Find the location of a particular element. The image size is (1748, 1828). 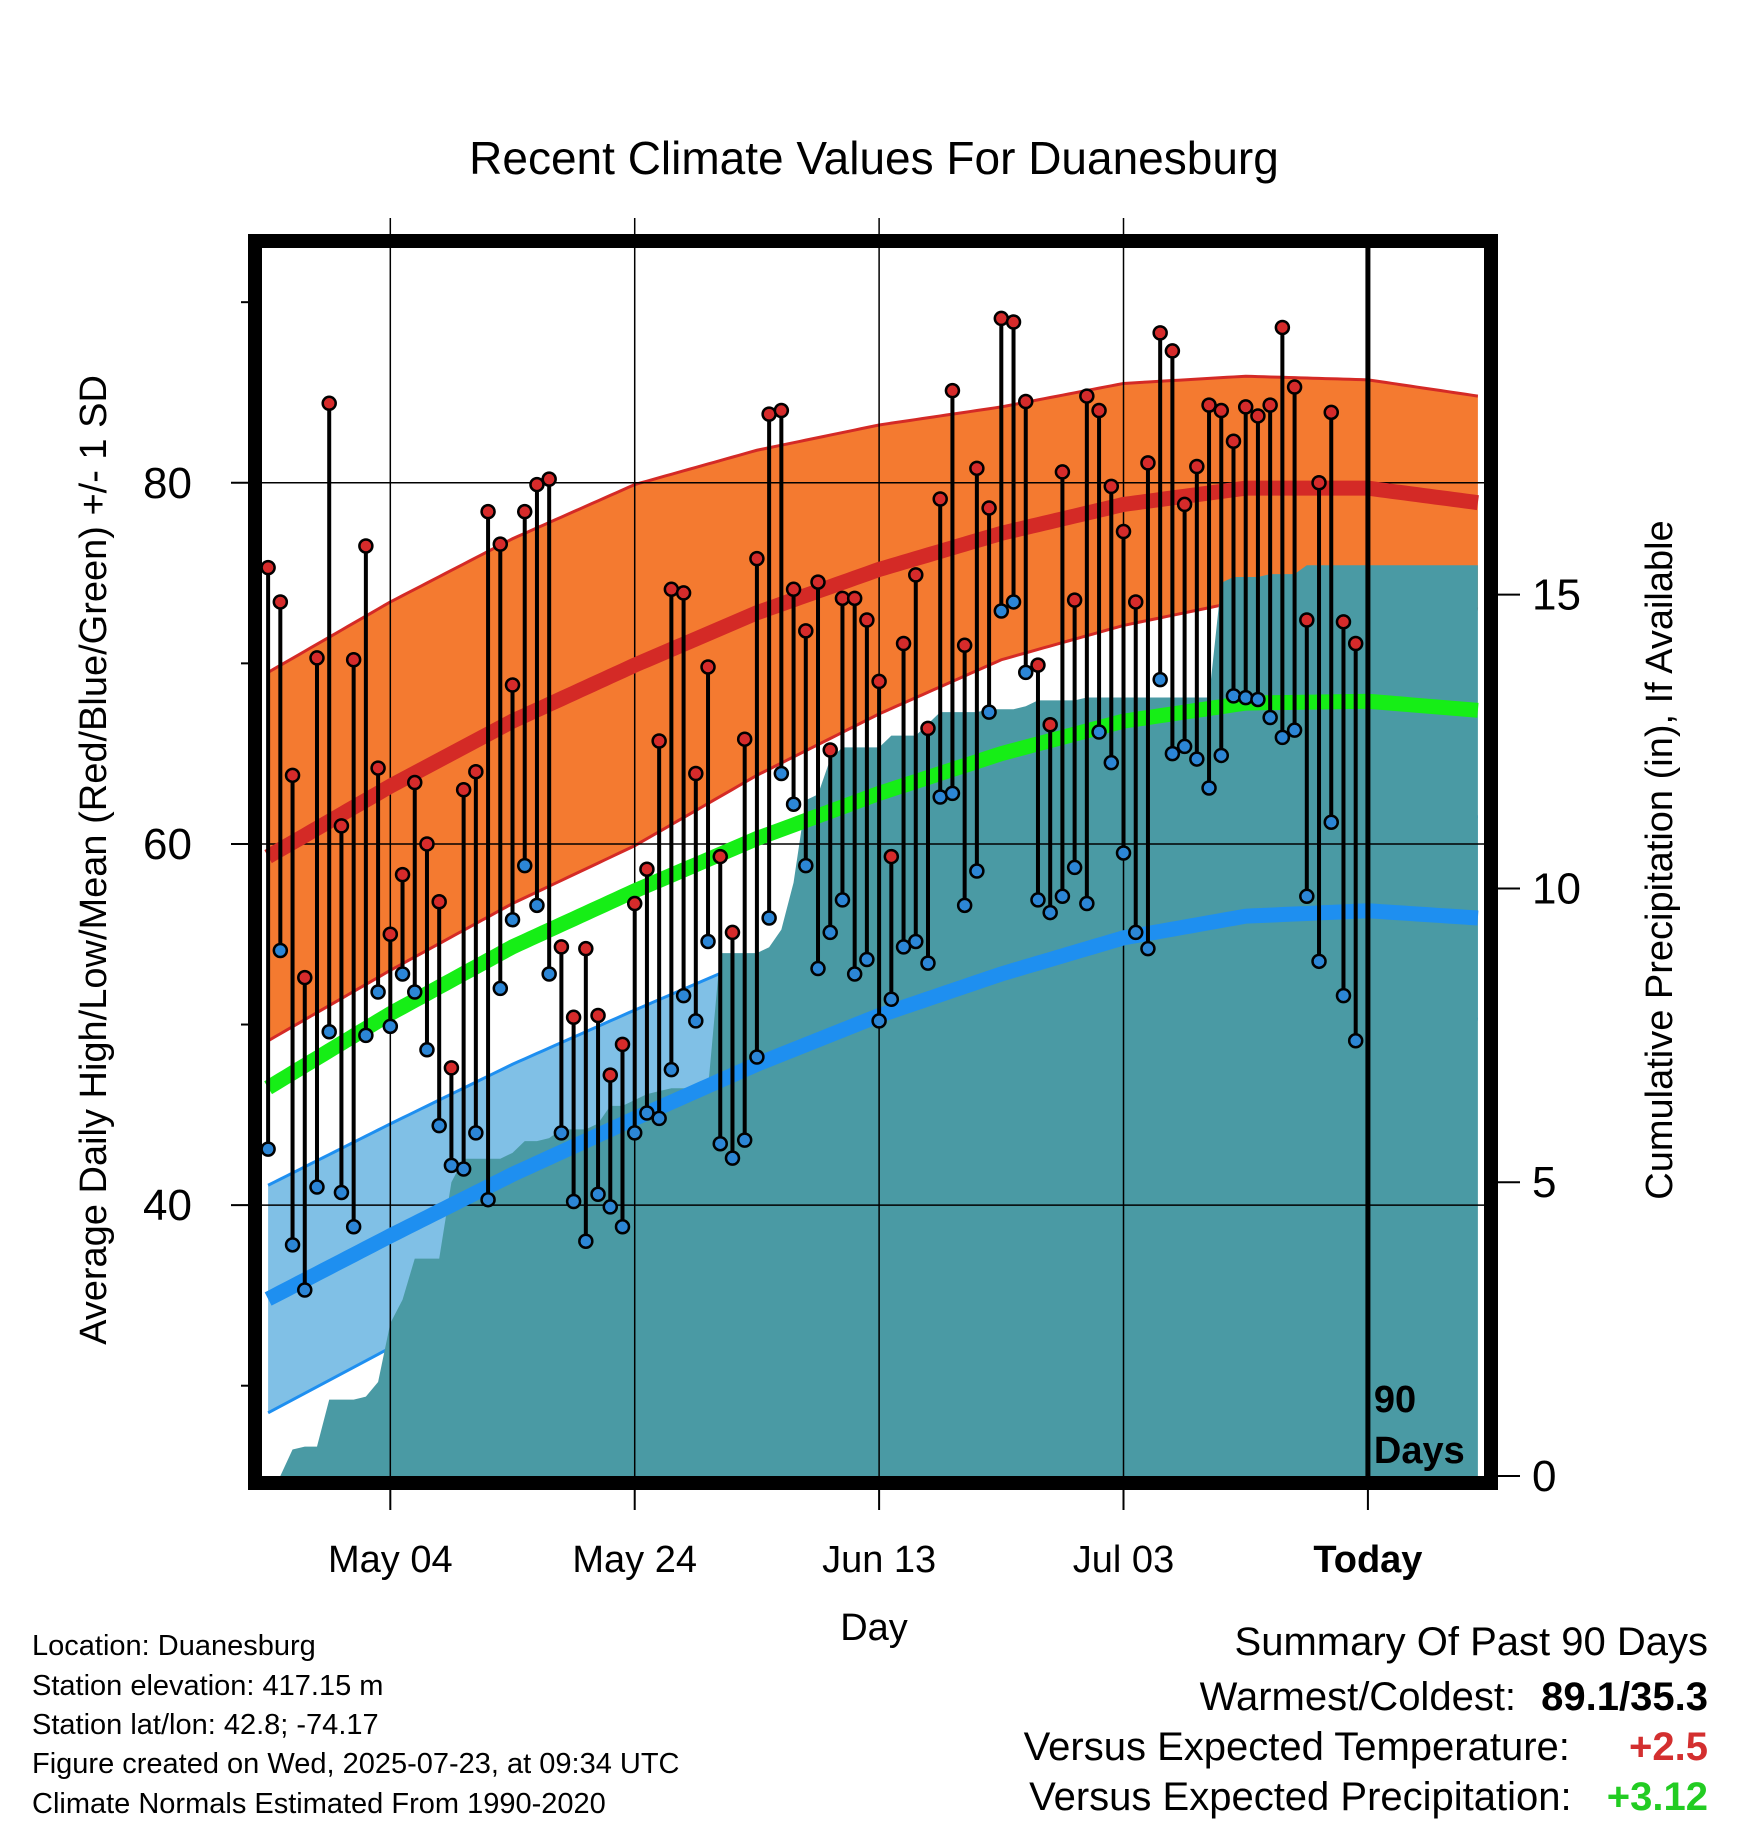

x-tick-label: Today is located at coordinates (1367, 1560).